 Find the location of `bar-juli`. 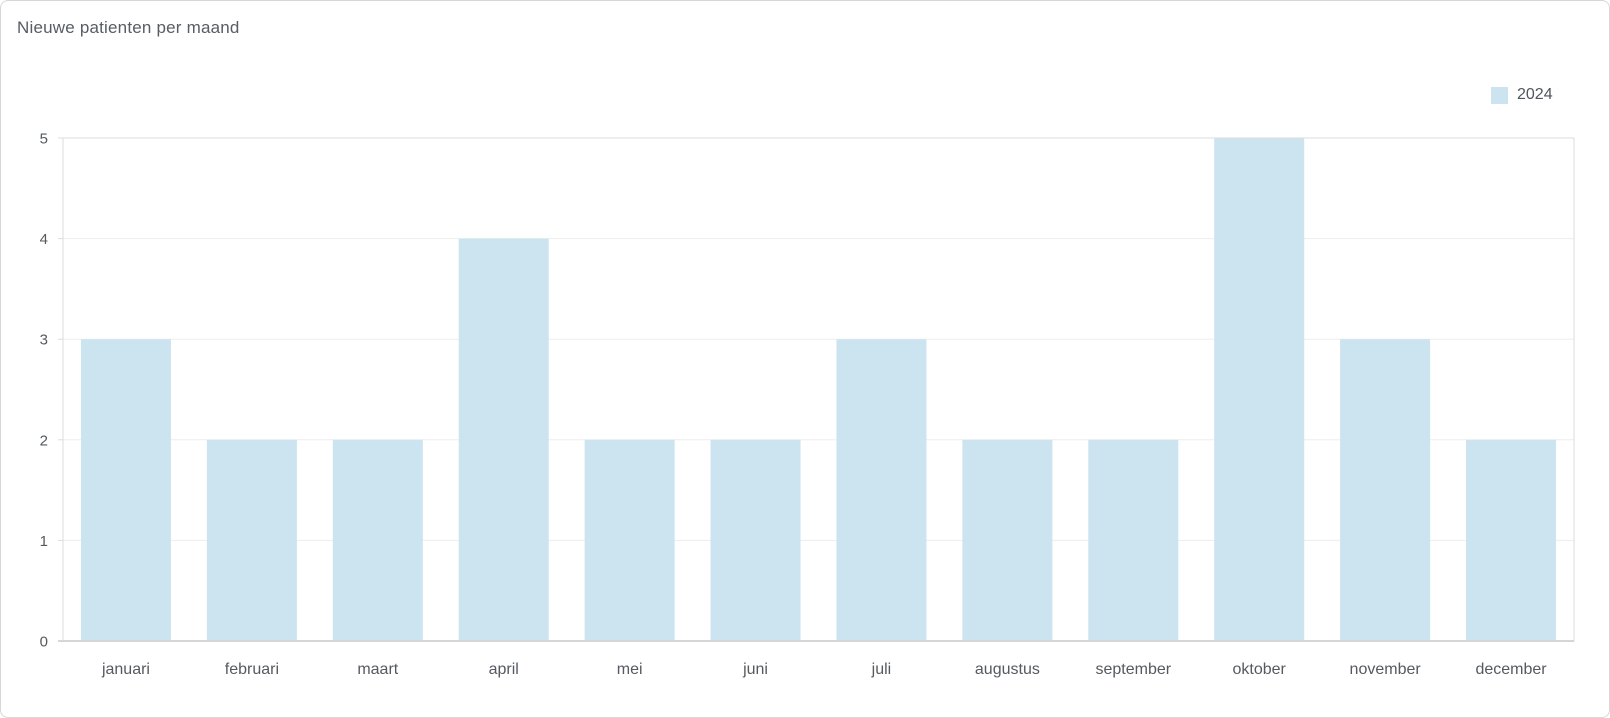

bar-juli is located at coordinates (881, 490).